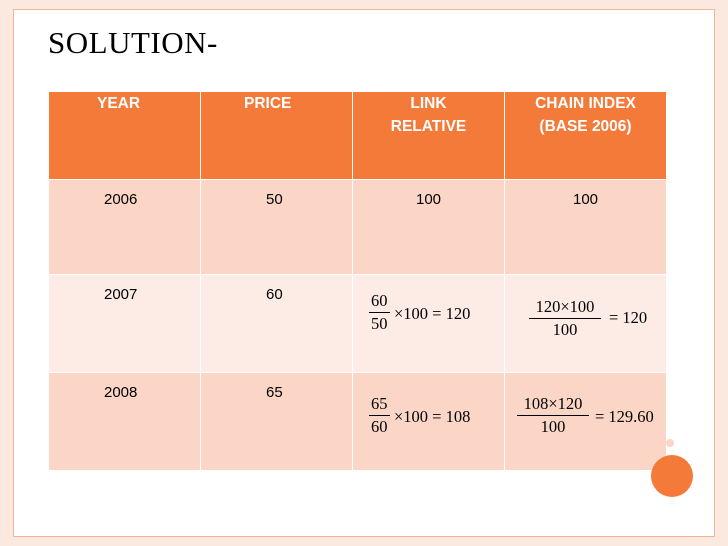  Describe the element at coordinates (428, 103) in the screenshot. I see `header-link-line1: LINK` at that location.